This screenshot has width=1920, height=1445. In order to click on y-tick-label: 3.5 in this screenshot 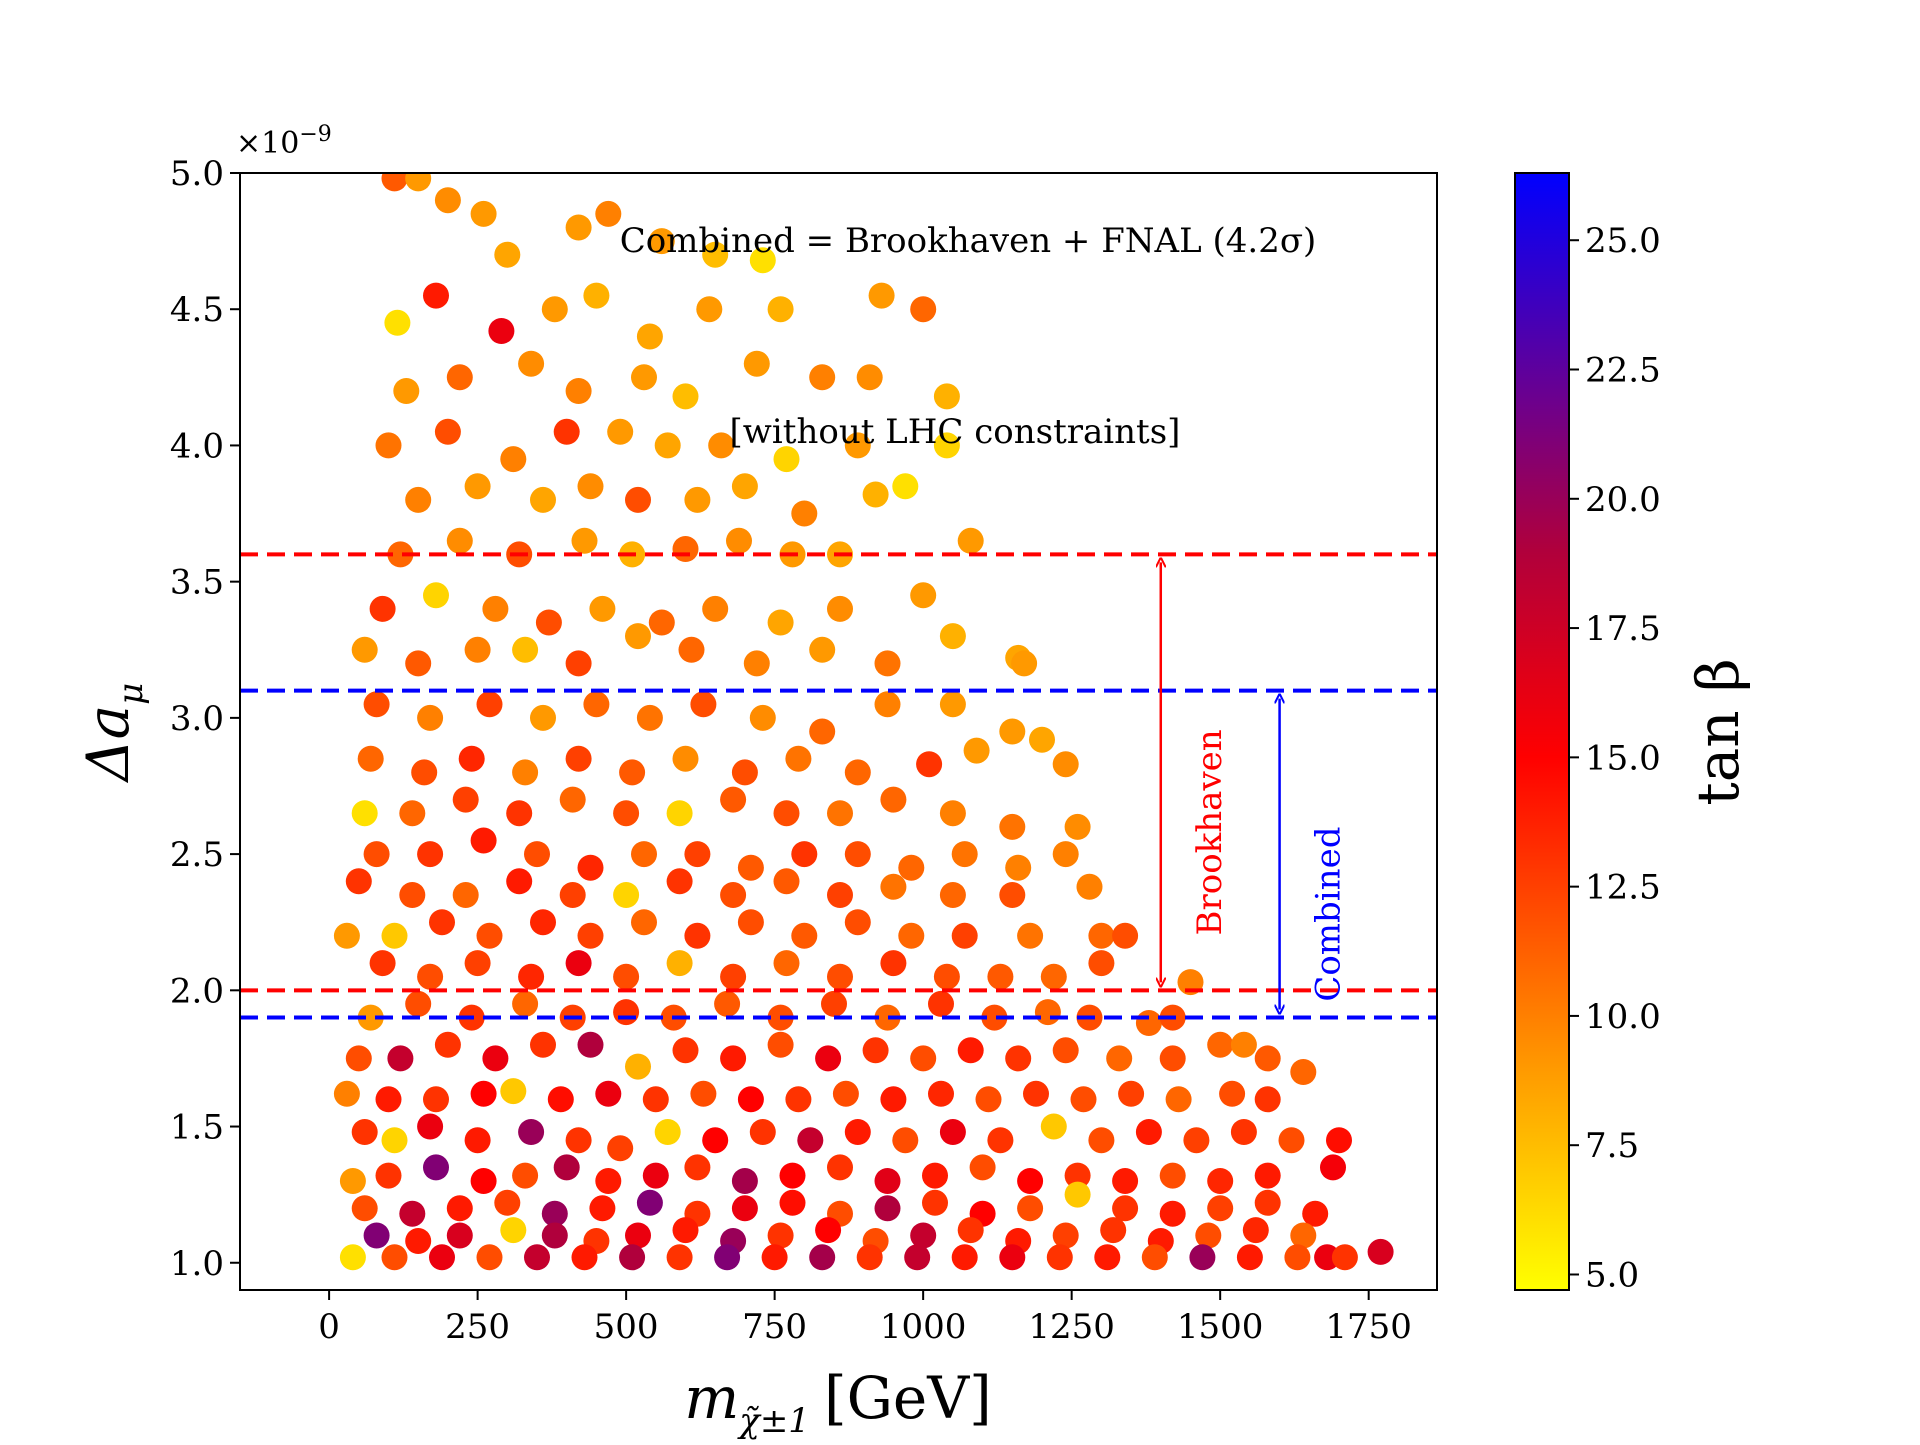, I will do `click(197, 583)`.